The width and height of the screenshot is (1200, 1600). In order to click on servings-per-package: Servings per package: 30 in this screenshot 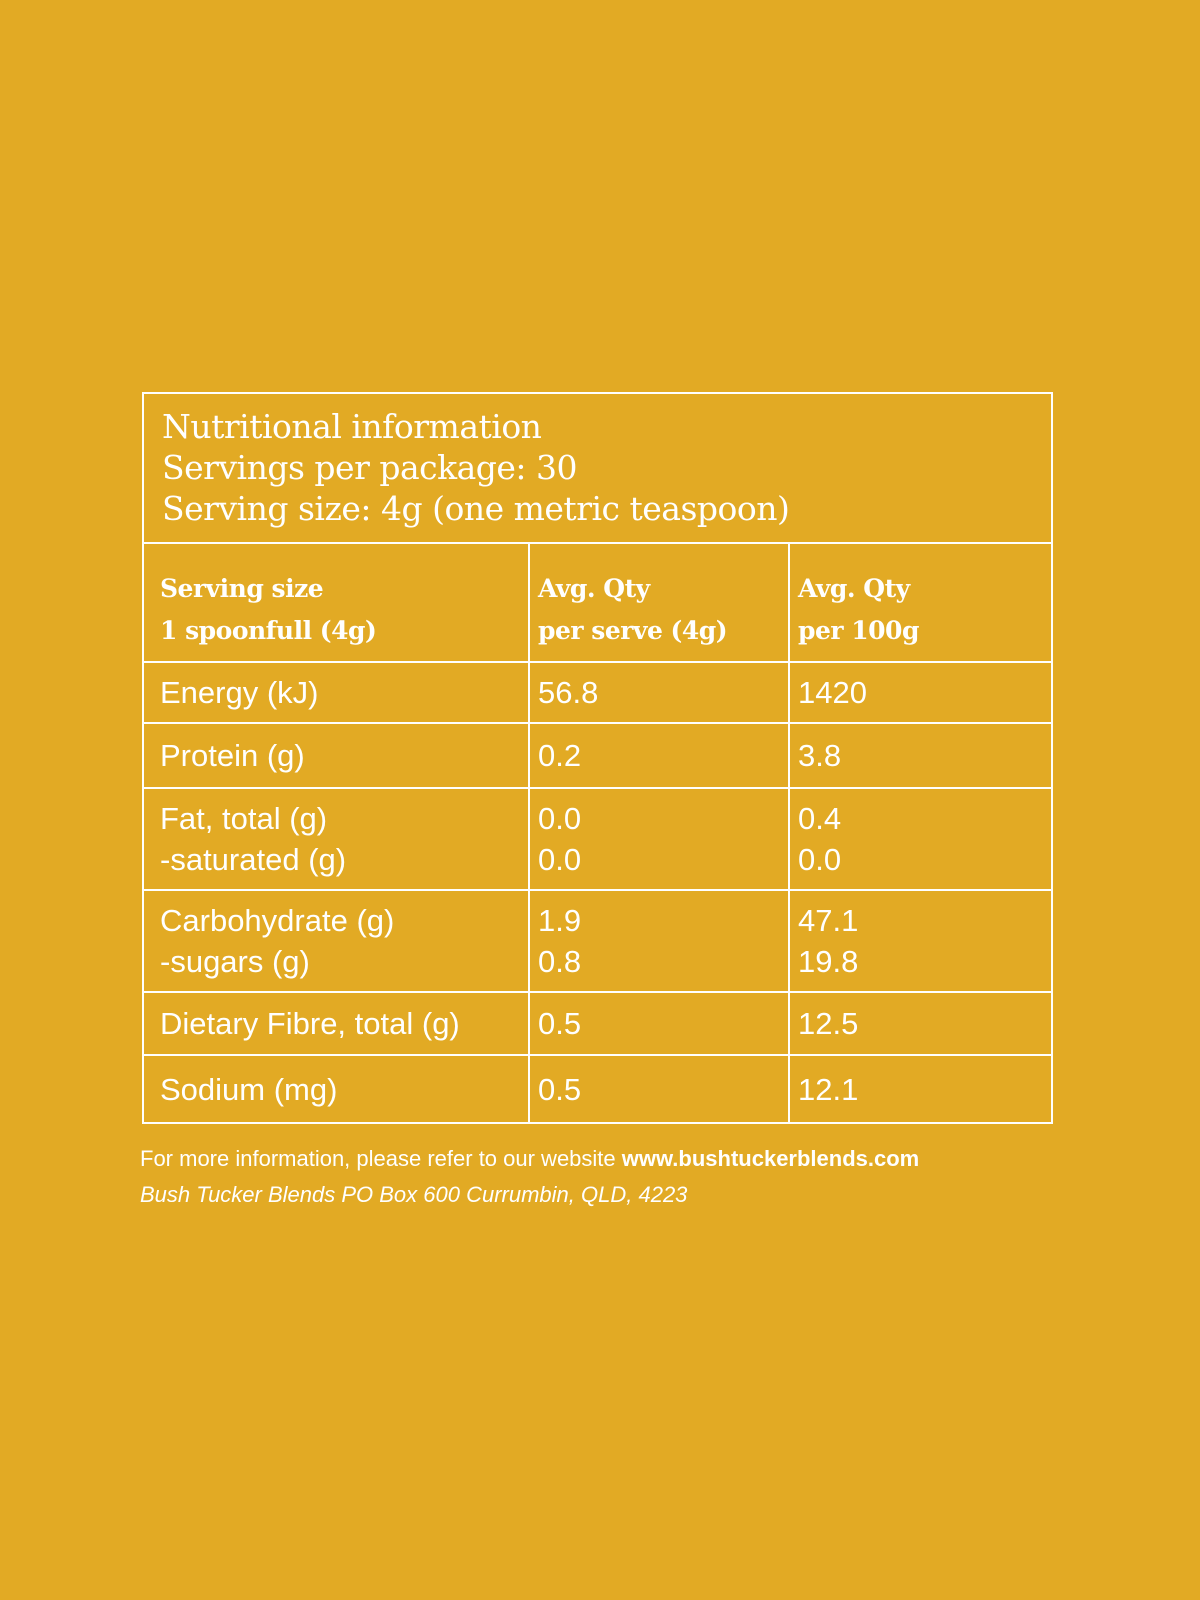, I will do `click(370, 467)`.